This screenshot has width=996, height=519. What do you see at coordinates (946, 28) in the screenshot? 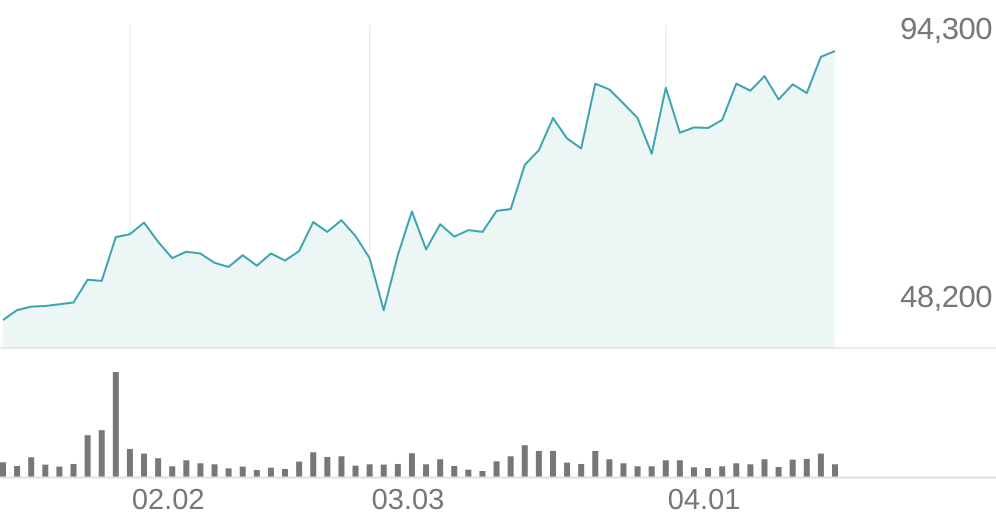
I see `y-max-label: 94,300` at bounding box center [946, 28].